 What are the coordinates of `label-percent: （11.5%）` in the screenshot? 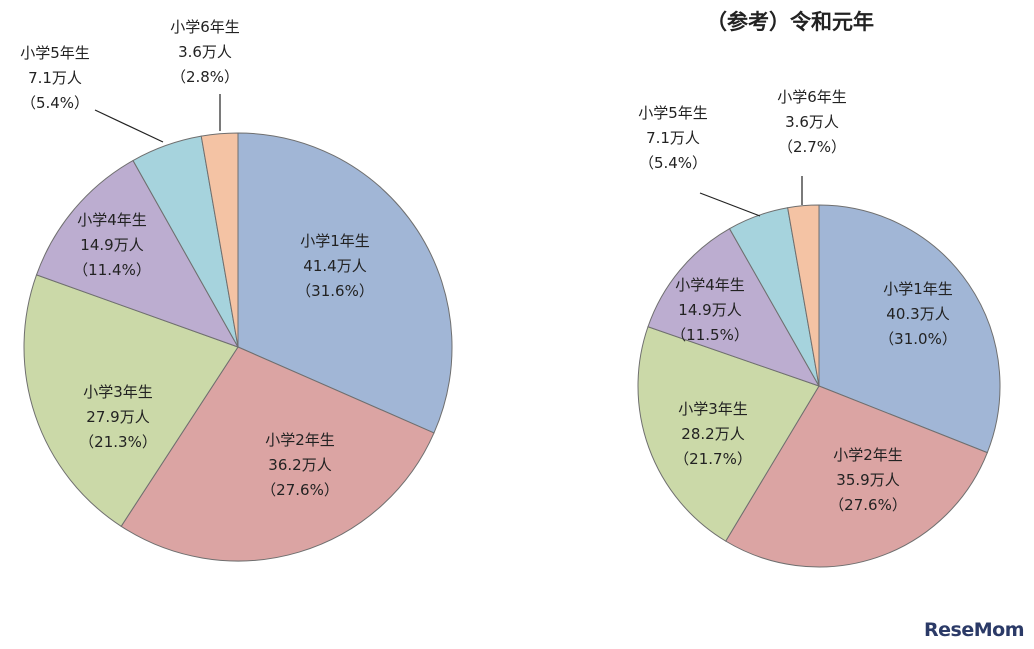 It's located at (710, 335).